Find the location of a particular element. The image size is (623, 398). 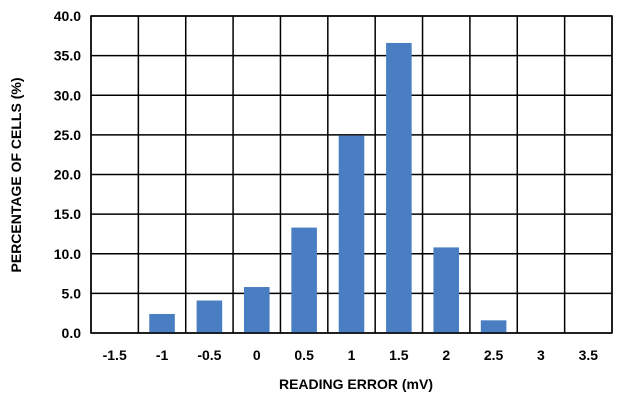

y-tick-label: 20.0 is located at coordinates (67, 175).